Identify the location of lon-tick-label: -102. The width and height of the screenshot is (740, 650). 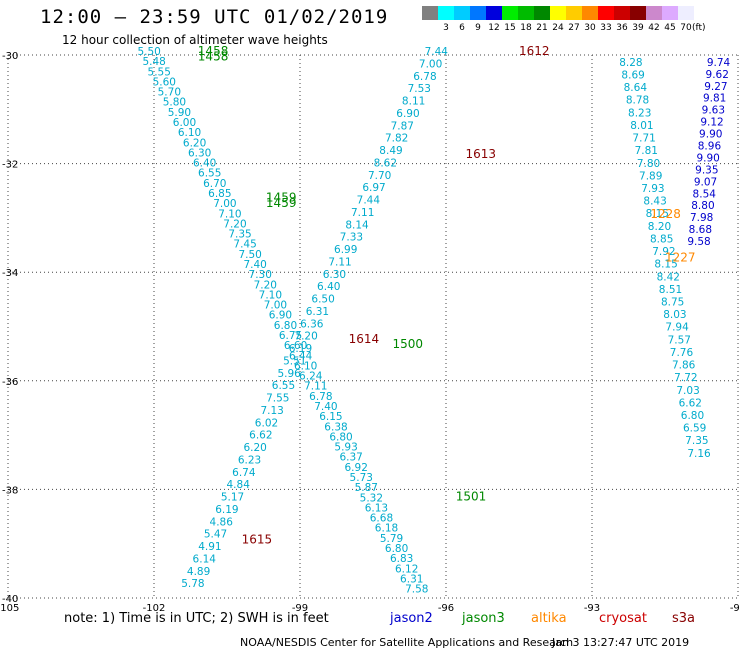
(154, 608).